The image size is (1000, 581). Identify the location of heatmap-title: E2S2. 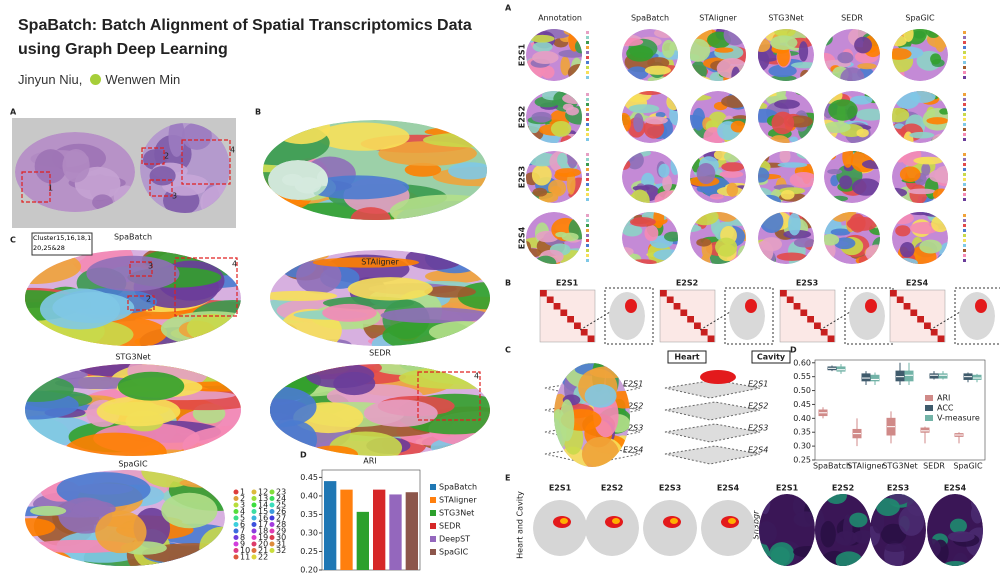
(687, 283).